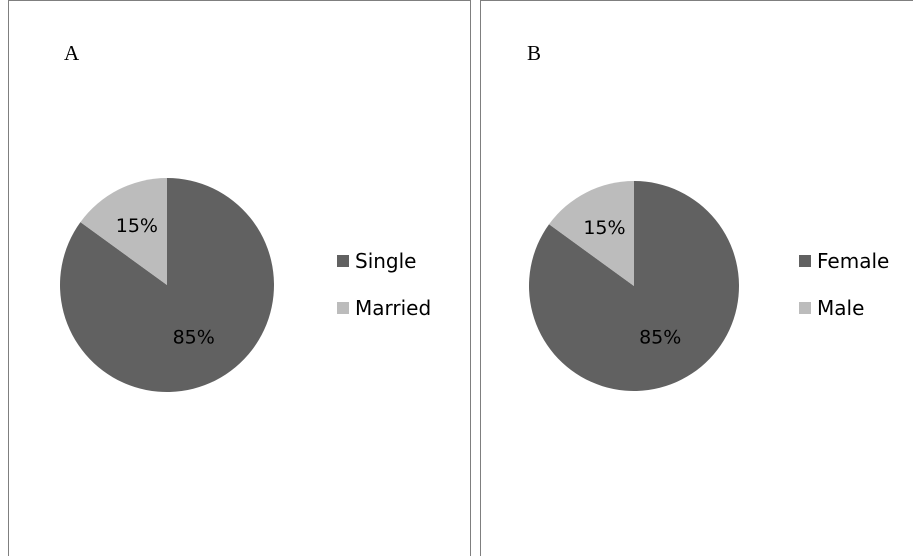 Image resolution: width=913 pixels, height=557 pixels. I want to click on data-label-single: 85%, so click(194, 337).